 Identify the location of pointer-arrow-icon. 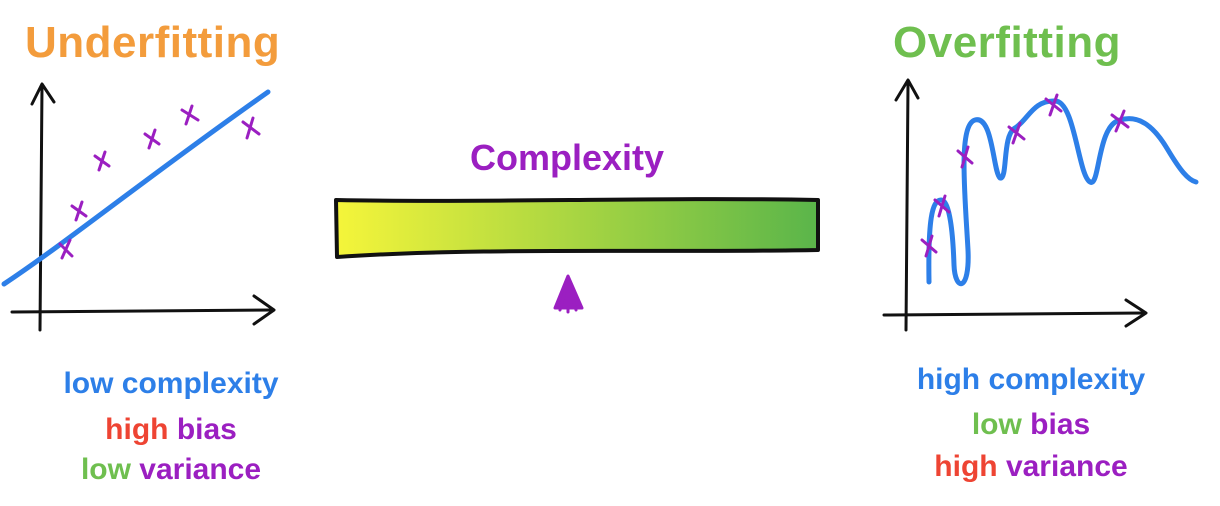
(568, 294).